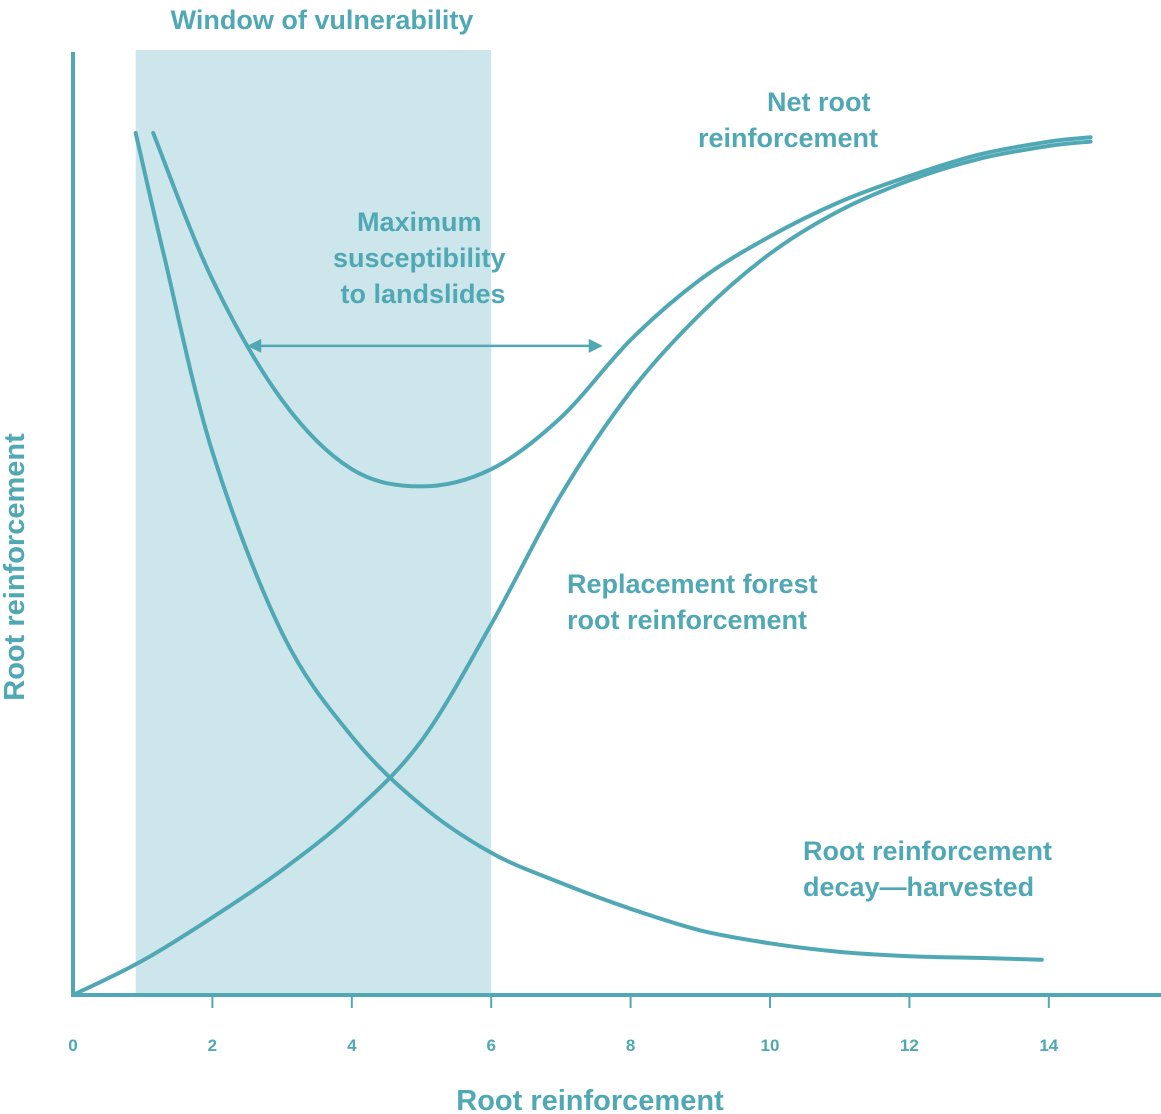 This screenshot has height=1114, width=1161. Describe the element at coordinates (425, 345) in the screenshot. I see `susceptibility-range-arrow` at that location.